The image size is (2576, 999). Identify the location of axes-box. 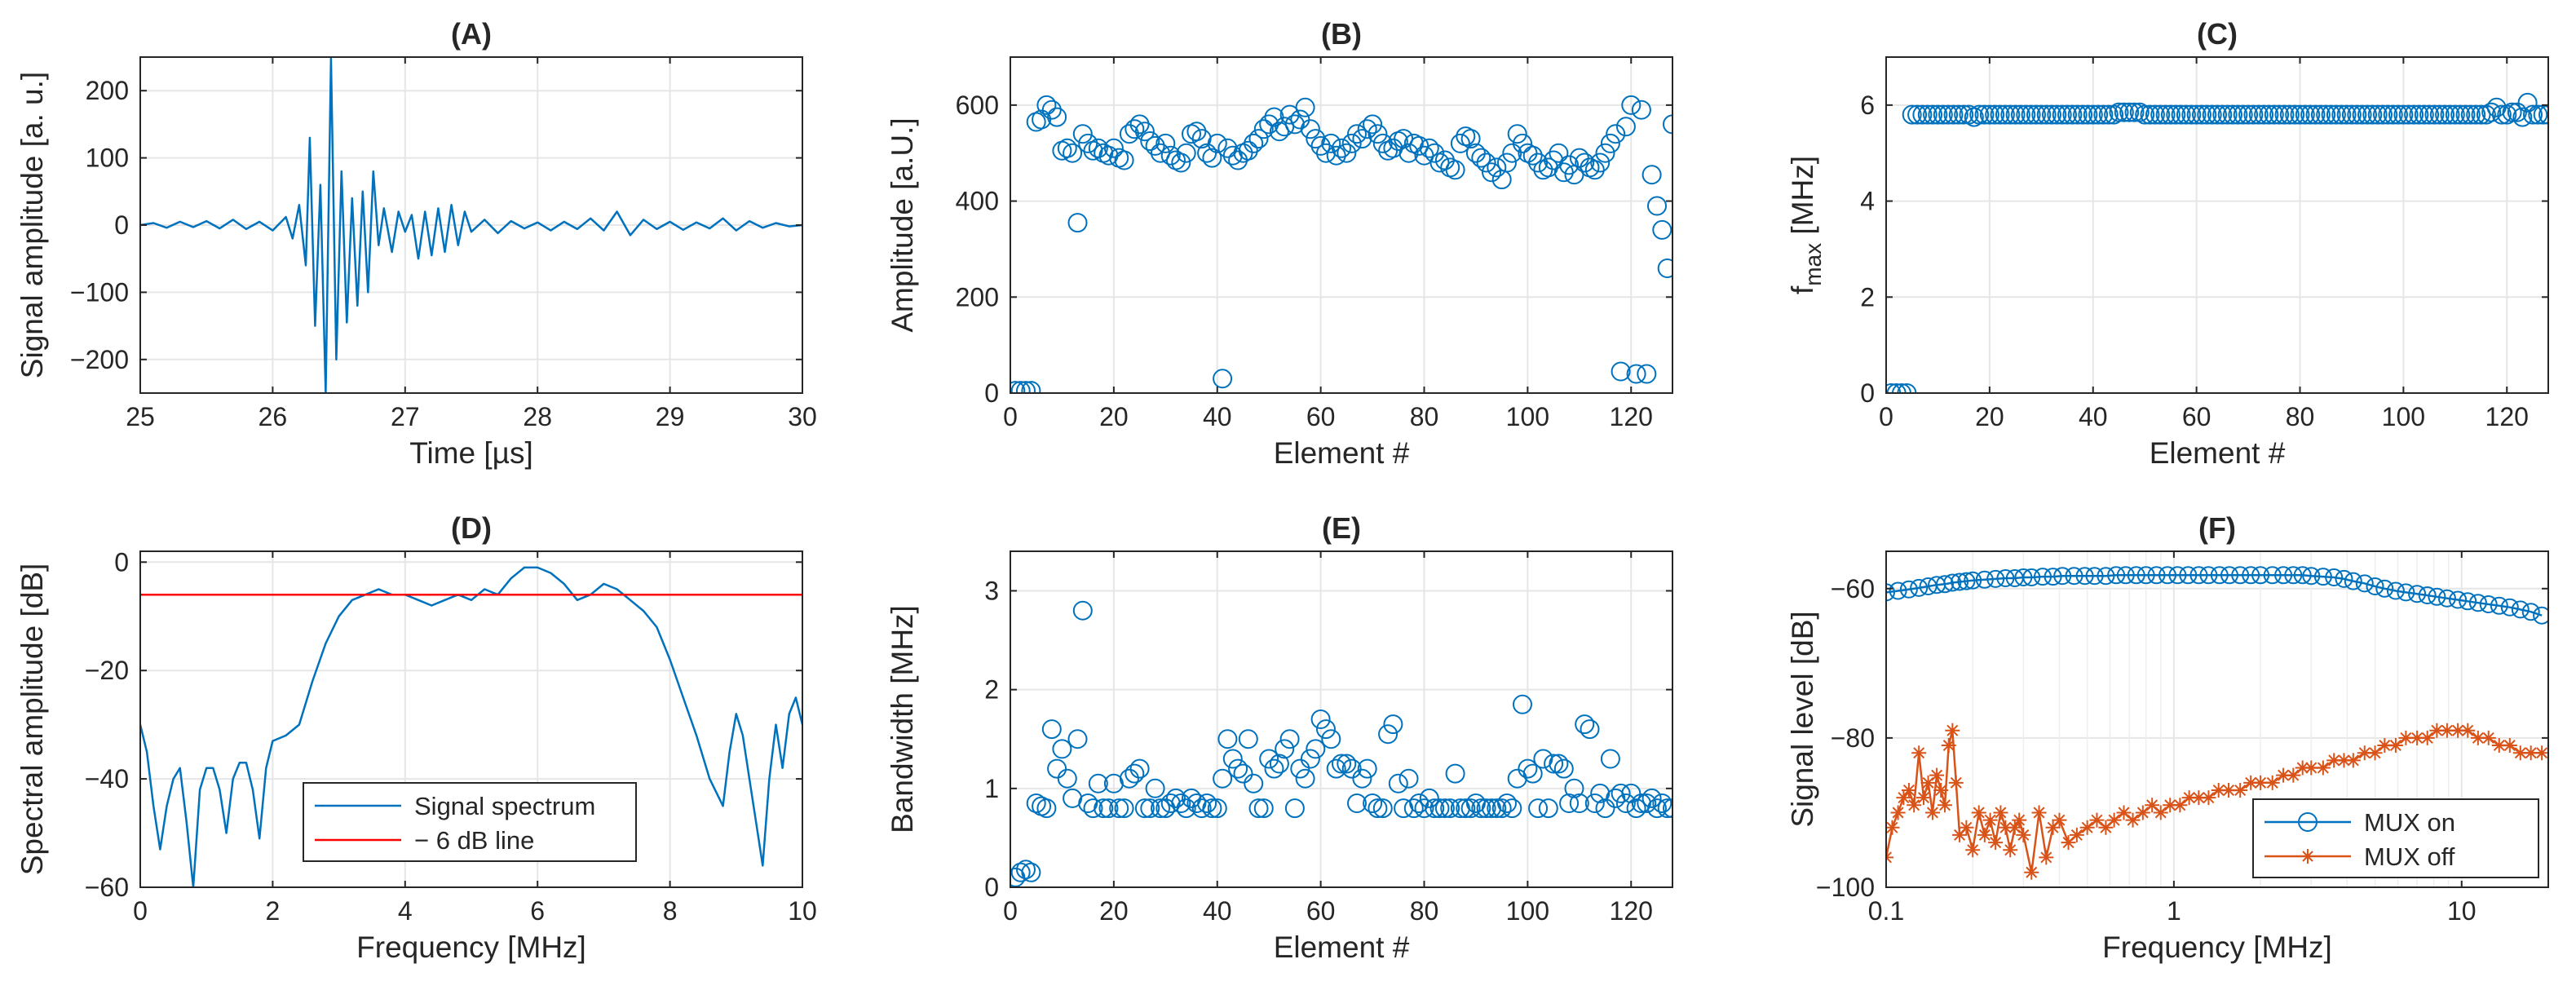
(2217, 719).